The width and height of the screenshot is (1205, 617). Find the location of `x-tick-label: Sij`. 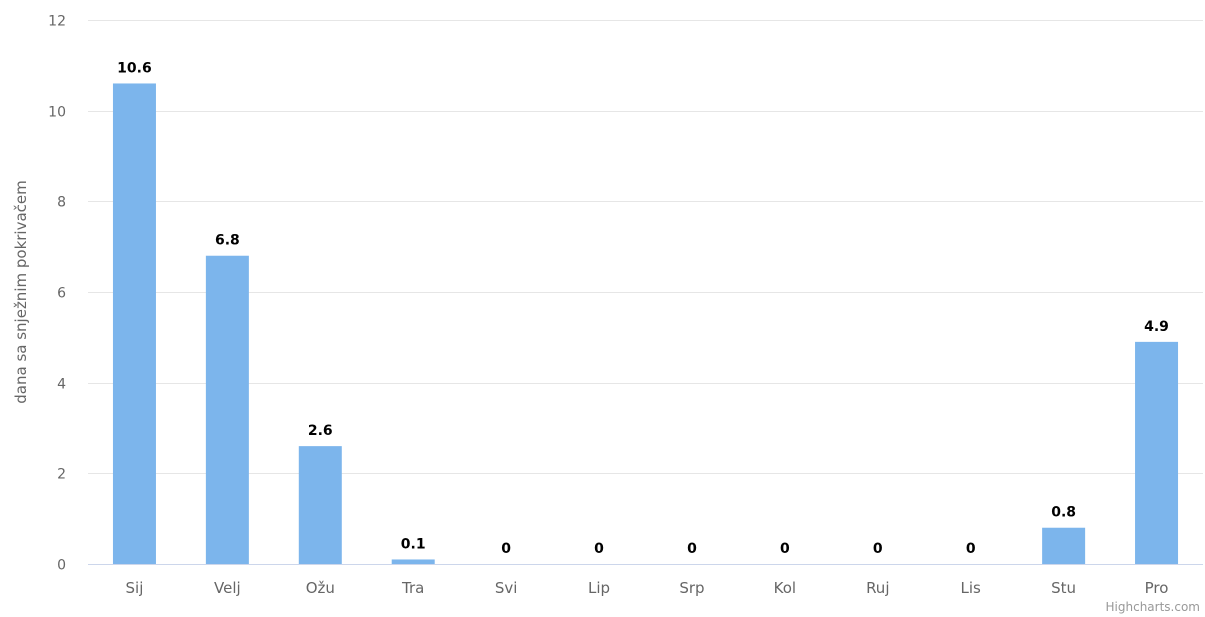

x-tick-label: Sij is located at coordinates (135, 588).